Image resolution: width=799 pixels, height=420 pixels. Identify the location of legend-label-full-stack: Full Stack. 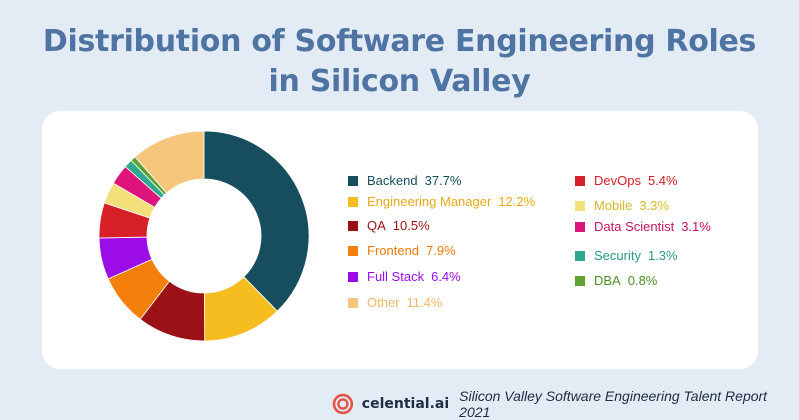
(396, 276).